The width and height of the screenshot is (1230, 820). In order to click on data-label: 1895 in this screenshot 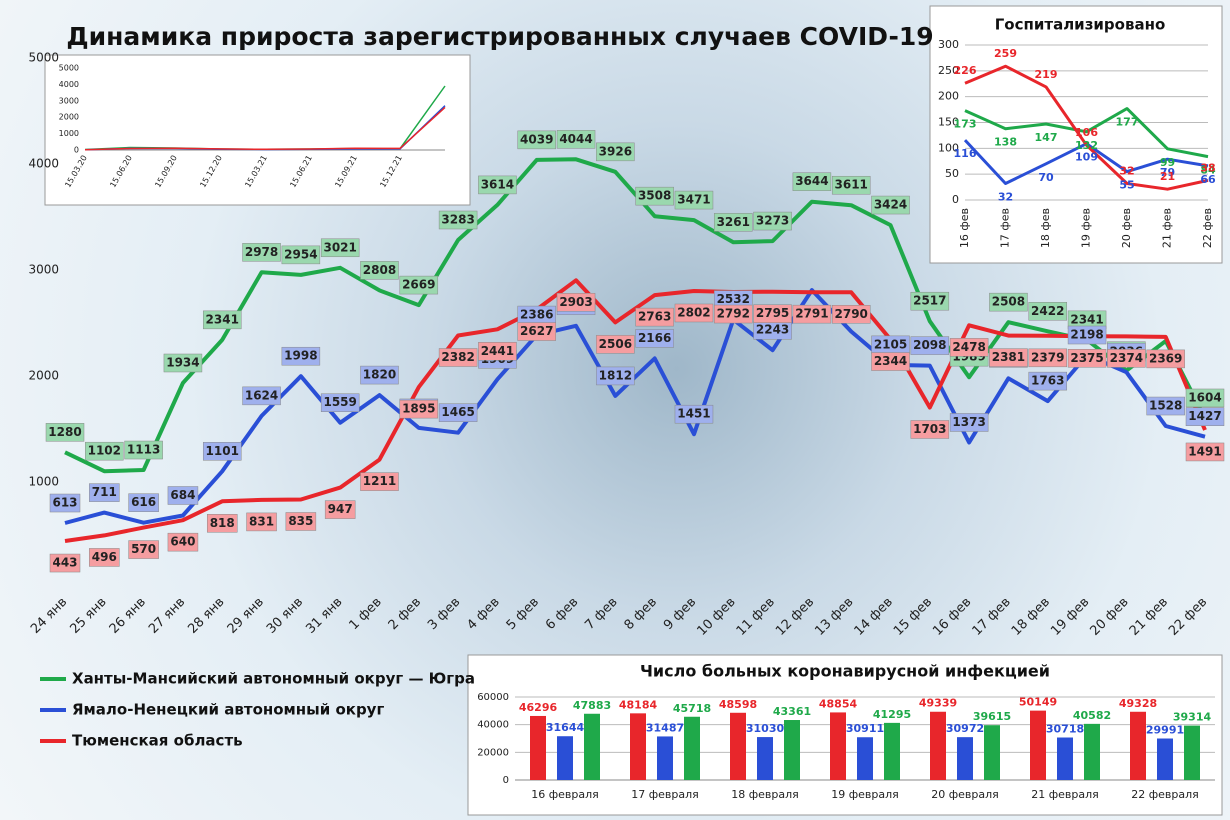, I will do `click(418, 409)`.